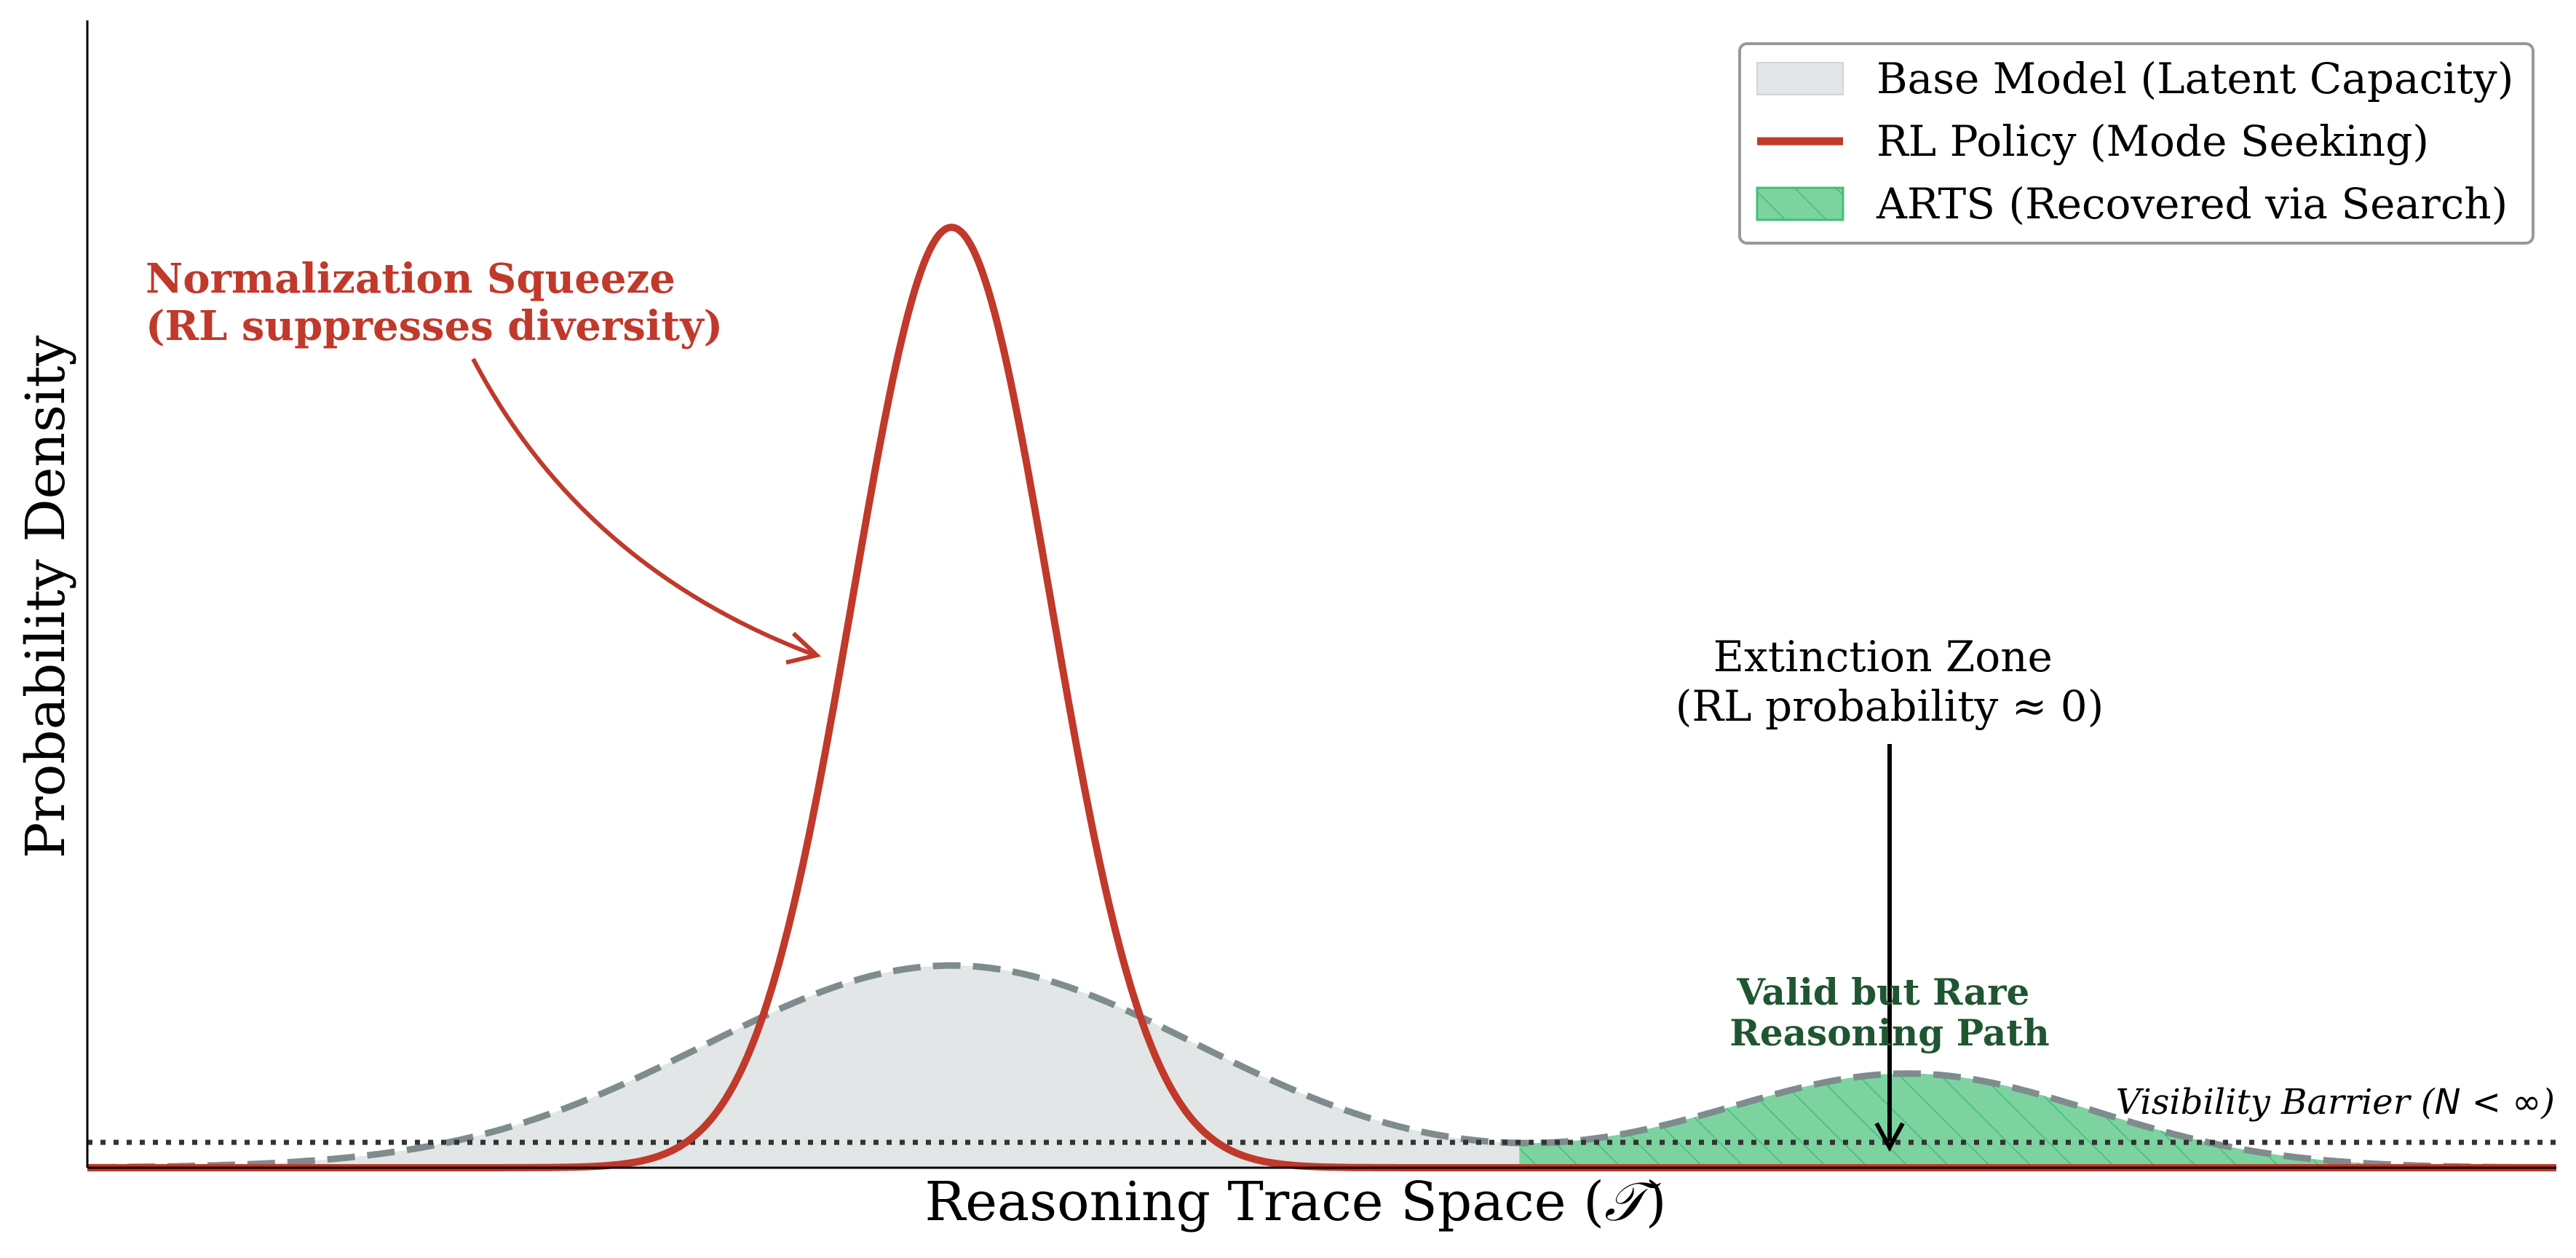 The width and height of the screenshot is (2576, 1258). Describe the element at coordinates (1889, 1012) in the screenshot. I see `valid-path-annotation: Valid but Rare Reasoning Path` at that location.